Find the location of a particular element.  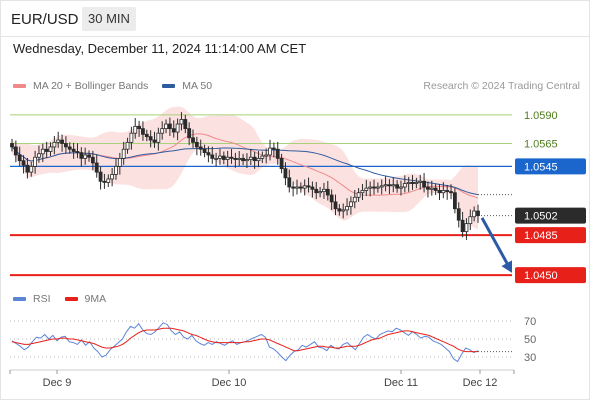

price-legend: MA 20 + Bollinger Bands MA 50 is located at coordinates (112, 86).